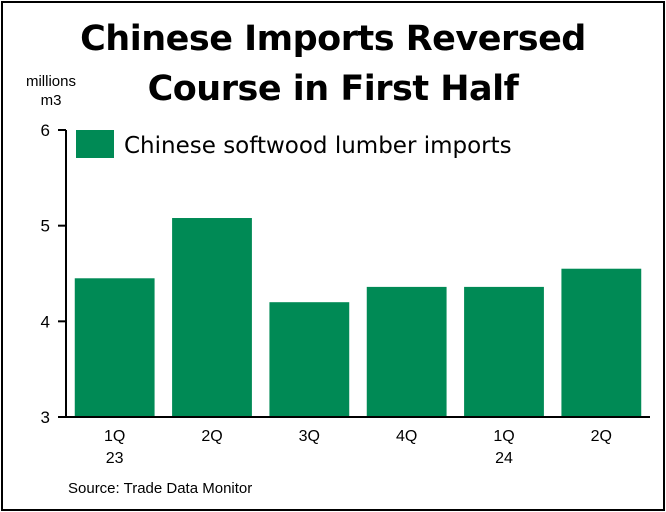  Describe the element at coordinates (115, 458) in the screenshot. I see `x-tick-year-label: 23` at that location.